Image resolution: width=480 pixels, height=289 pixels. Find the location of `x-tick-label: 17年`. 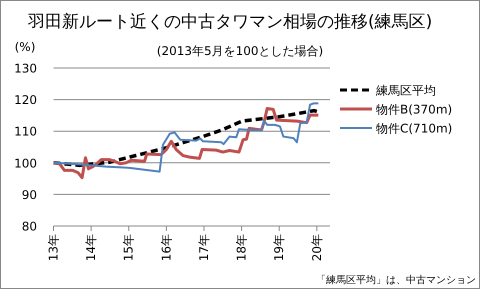

x-tick-label: 17年 is located at coordinates (203, 248).